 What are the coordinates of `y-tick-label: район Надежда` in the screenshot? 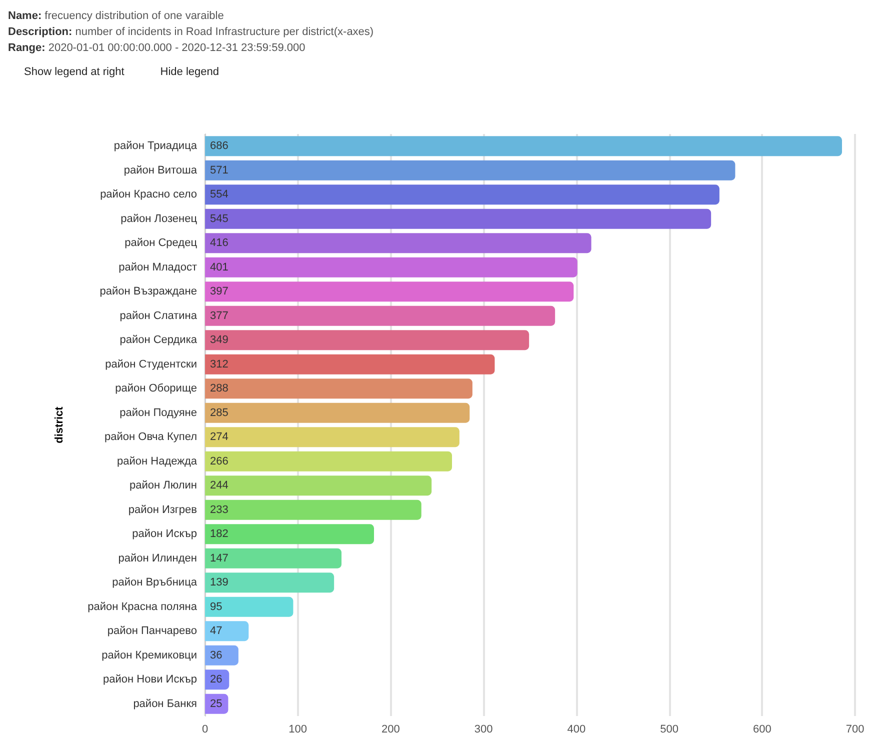 It's located at (157, 461).